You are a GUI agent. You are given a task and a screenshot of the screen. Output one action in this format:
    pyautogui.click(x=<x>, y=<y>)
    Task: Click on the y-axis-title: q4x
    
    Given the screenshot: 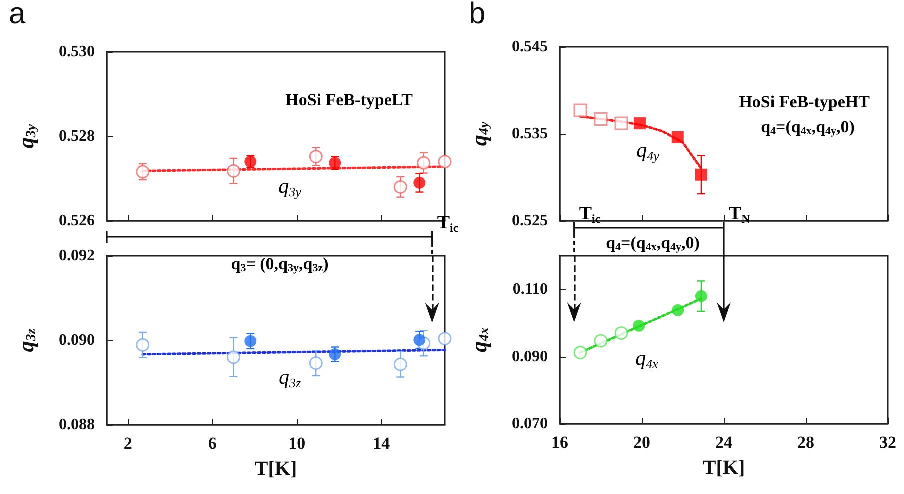 What is the action you would take?
    pyautogui.click(x=479, y=340)
    